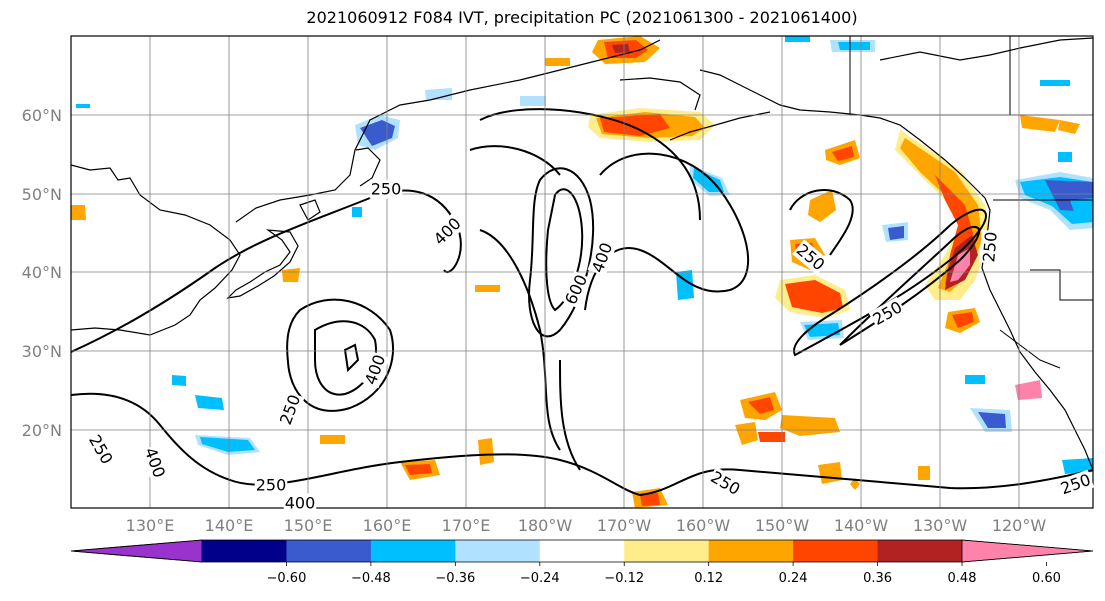 This screenshot has width=1105, height=601. What do you see at coordinates (703, 525) in the screenshot?
I see `longitude-label: 160°W` at bounding box center [703, 525].